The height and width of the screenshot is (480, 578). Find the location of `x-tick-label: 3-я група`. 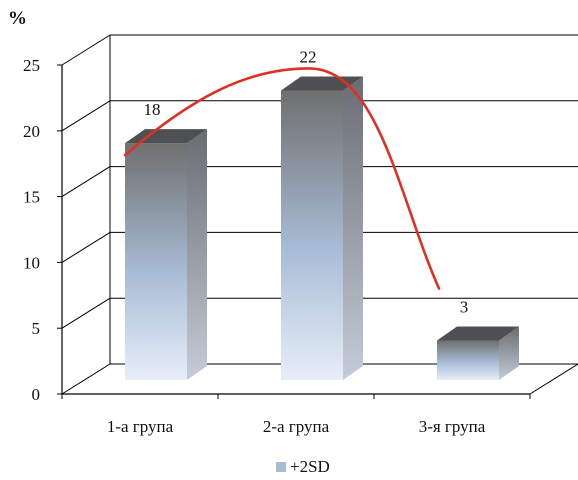

x-tick-label: 3-я група is located at coordinates (452, 426).